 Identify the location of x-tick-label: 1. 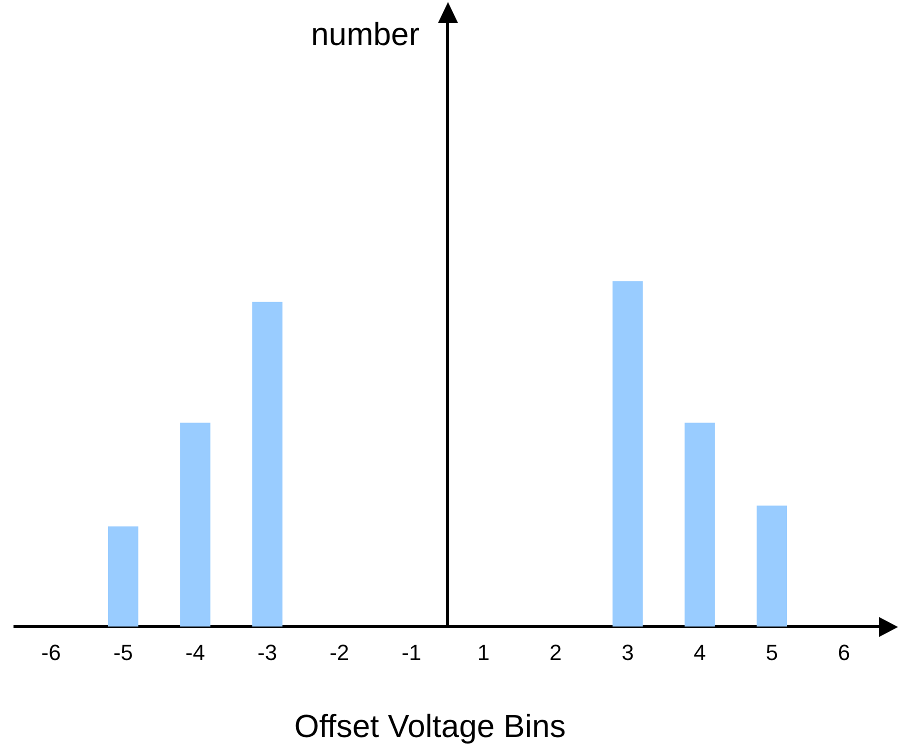
(483, 652).